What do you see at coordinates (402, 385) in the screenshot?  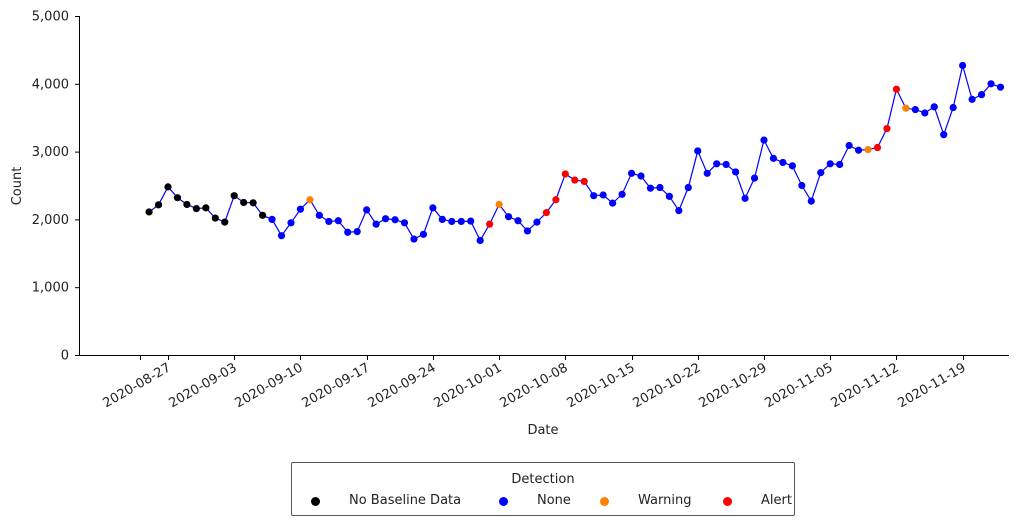 I see `x-tick-label: 2020-09-24` at bounding box center [402, 385].